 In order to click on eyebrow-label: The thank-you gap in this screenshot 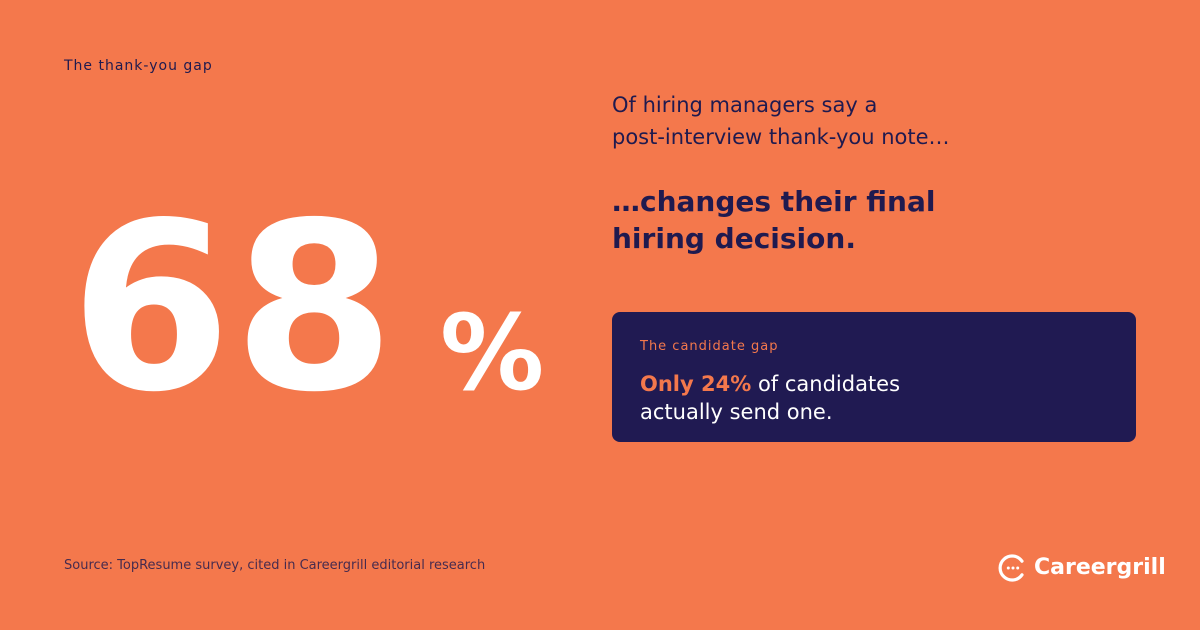, I will do `click(138, 66)`.